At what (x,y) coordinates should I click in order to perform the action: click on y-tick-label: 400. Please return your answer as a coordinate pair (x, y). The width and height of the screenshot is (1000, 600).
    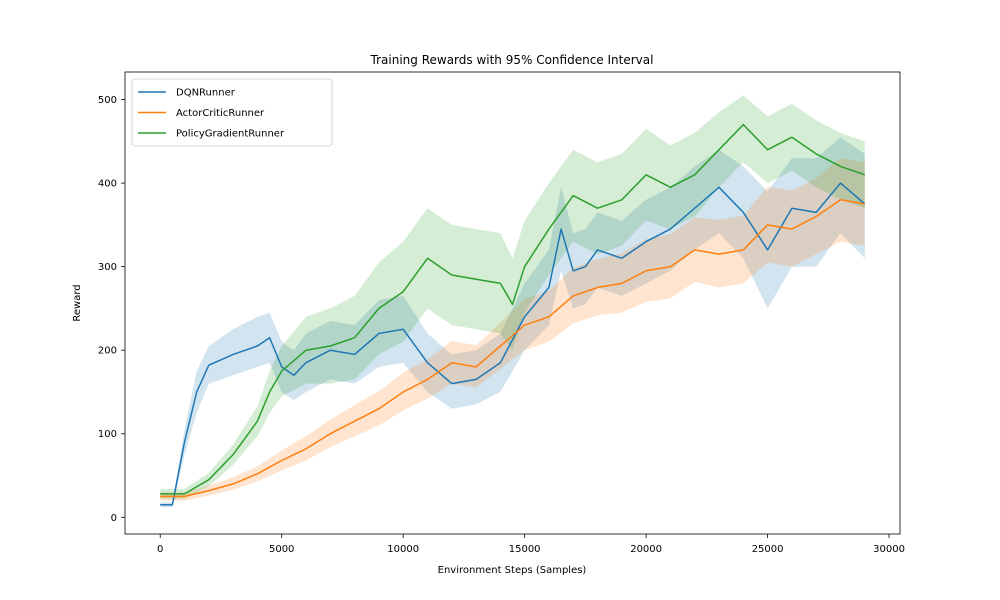
    Looking at the image, I should click on (107, 184).